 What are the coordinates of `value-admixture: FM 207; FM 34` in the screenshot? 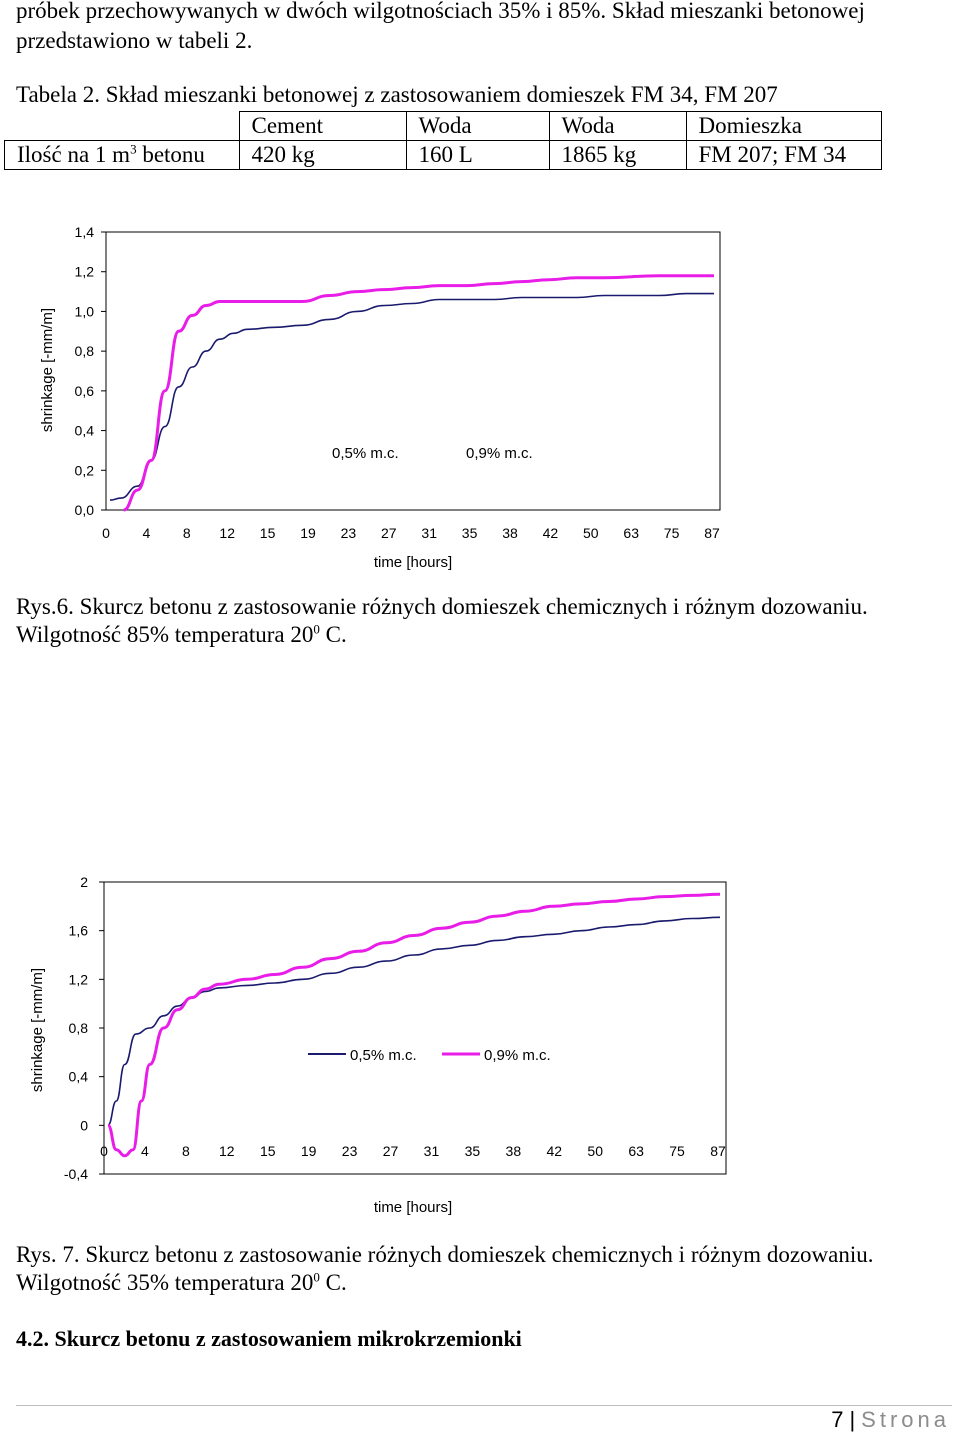 It's located at (783, 155).